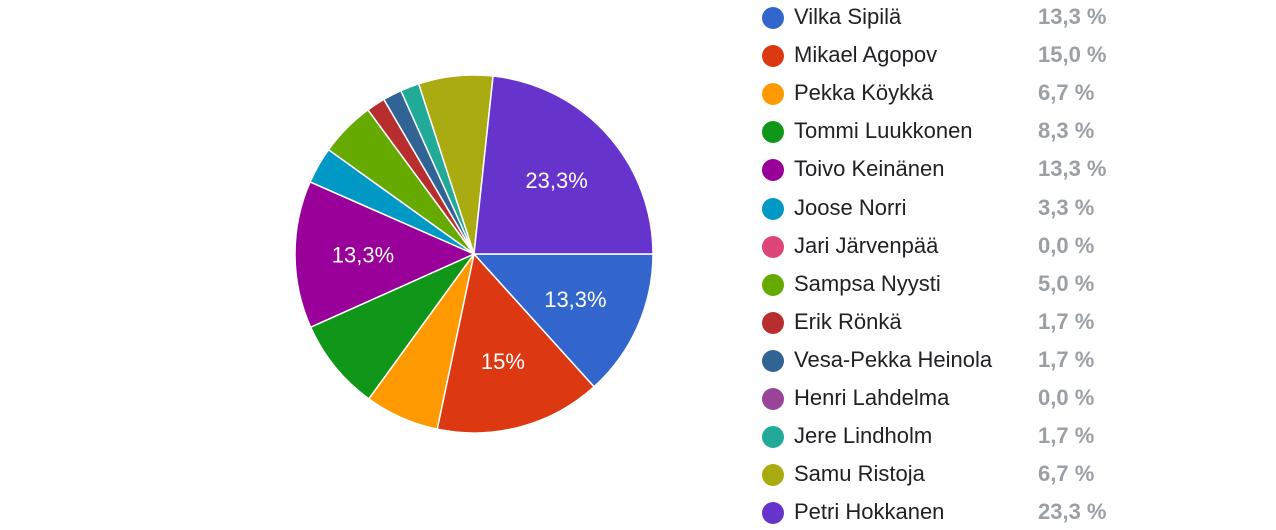 Image resolution: width=1276 pixels, height=530 pixels. What do you see at coordinates (363, 254) in the screenshot?
I see `pie-slice-label-4: 13,3%` at bounding box center [363, 254].